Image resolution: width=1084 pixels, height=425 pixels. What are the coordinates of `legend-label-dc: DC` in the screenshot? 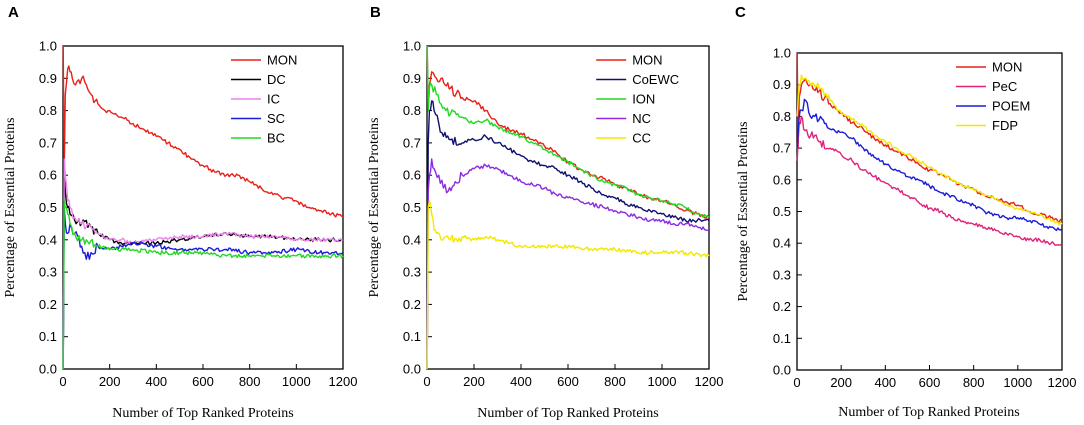 It's located at (276, 79).